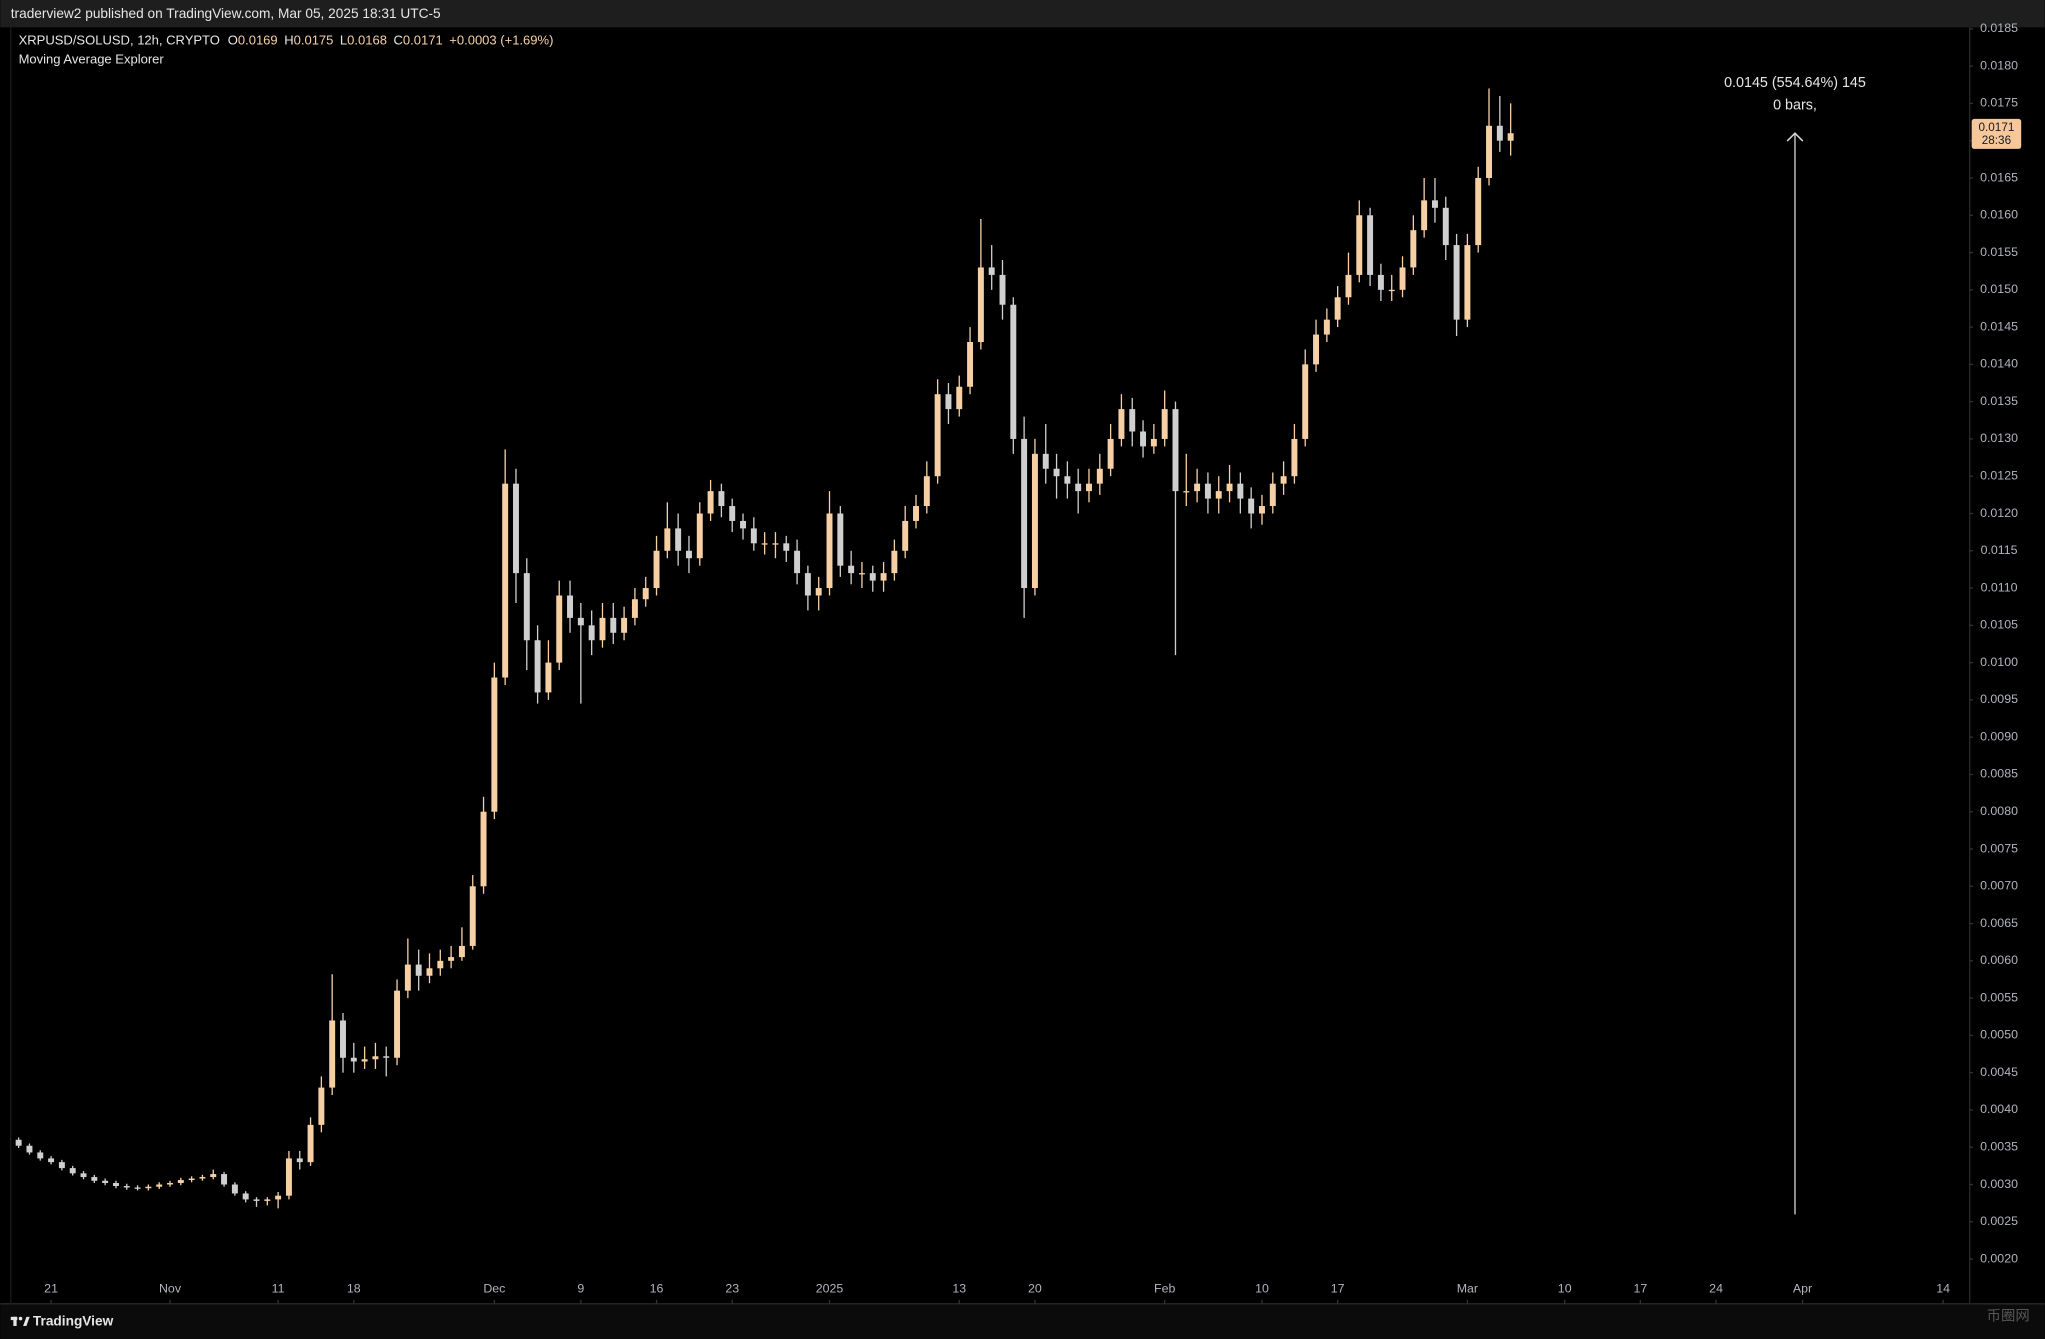 Image resolution: width=2045 pixels, height=1339 pixels. Describe the element at coordinates (830, 1289) in the screenshot. I see `x-tick-label: 2025` at that location.